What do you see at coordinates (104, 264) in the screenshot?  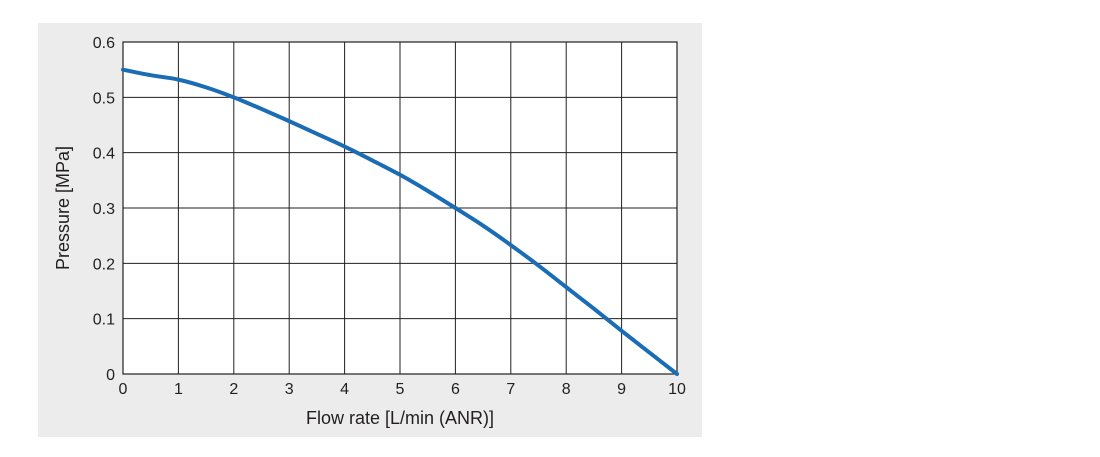 I see `y-tick-label: 0.2` at bounding box center [104, 264].